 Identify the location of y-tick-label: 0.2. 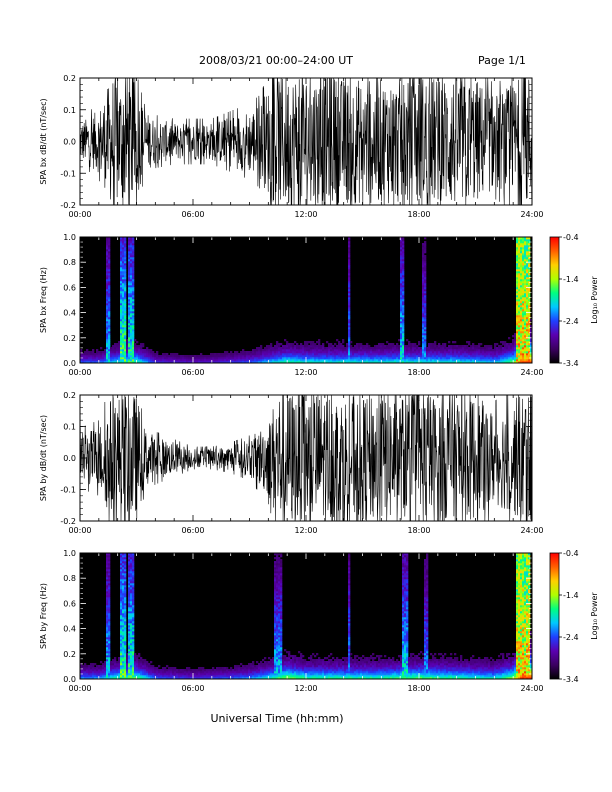
(69, 78).